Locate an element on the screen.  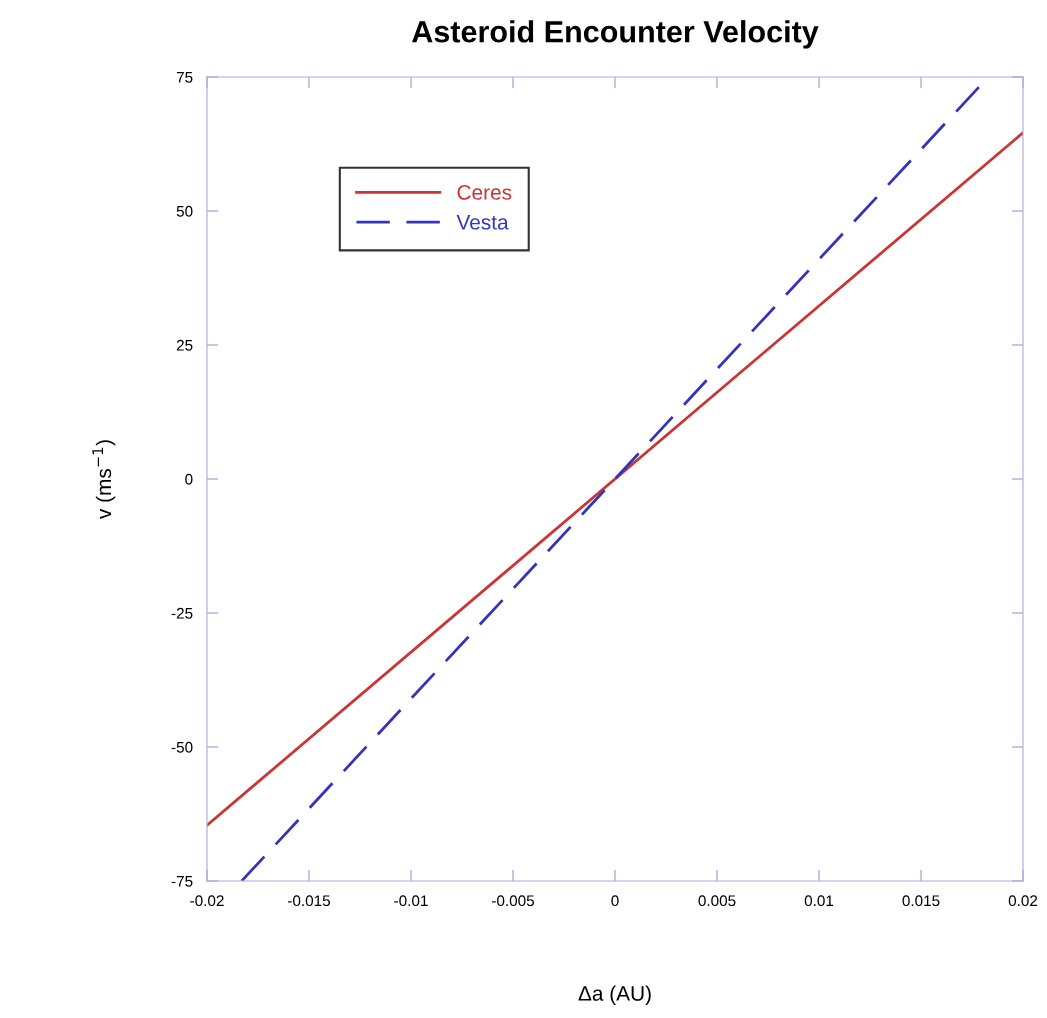
x-tick-label: 0.015 is located at coordinates (921, 901).